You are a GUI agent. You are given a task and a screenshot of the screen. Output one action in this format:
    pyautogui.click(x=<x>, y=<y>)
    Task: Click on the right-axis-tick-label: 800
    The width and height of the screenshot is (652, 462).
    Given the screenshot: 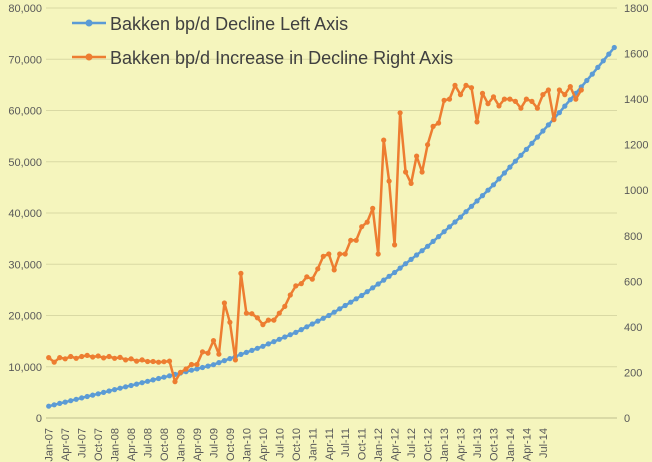 What is the action you would take?
    pyautogui.click(x=633, y=237)
    